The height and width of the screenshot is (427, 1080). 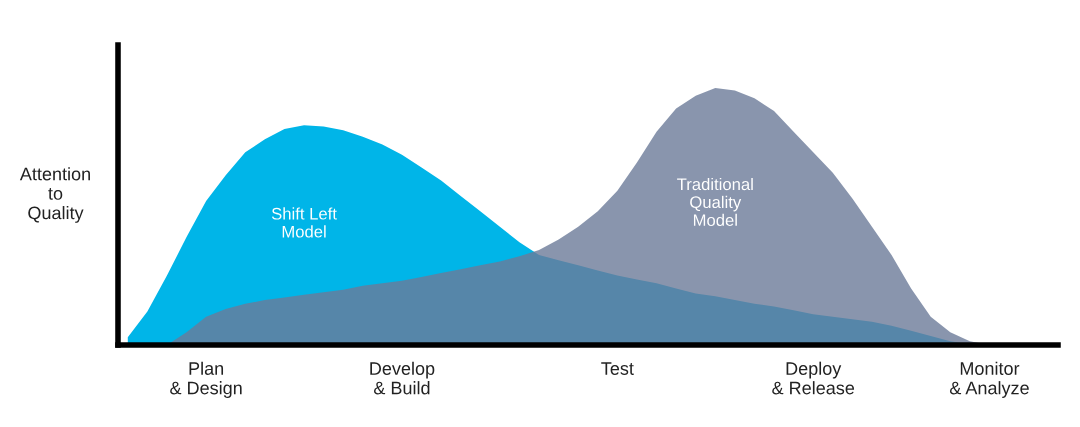 I want to click on x-tick-label: Test, so click(x=617, y=368).